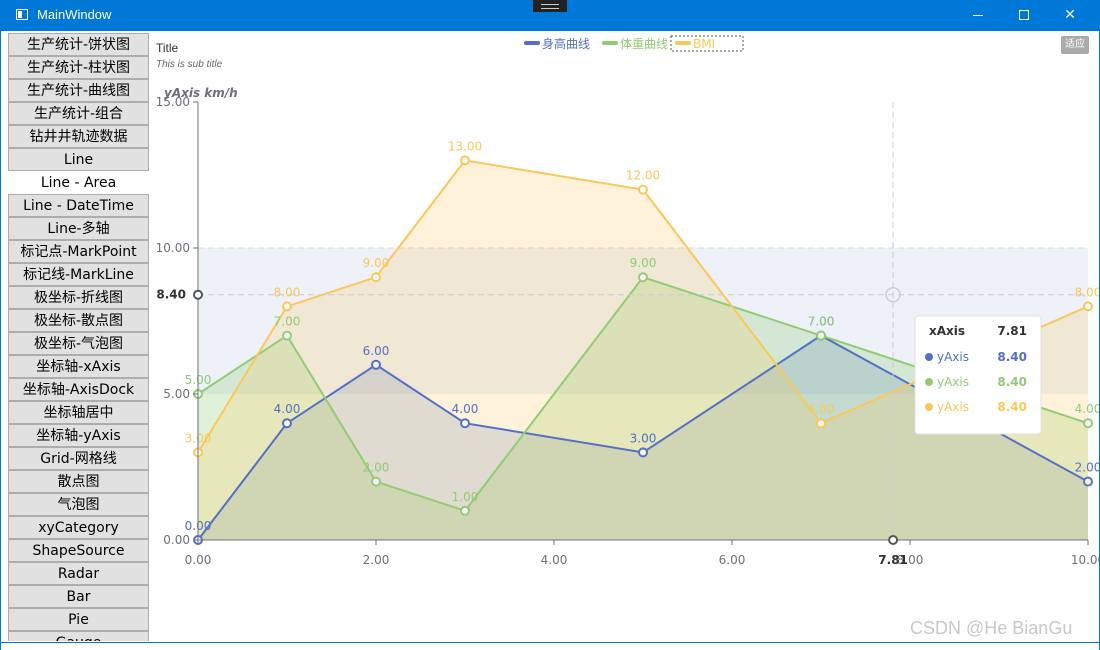 The height and width of the screenshot is (650, 1100). What do you see at coordinates (78, 636) in the screenshot?
I see `sidebar-item: Gauge` at bounding box center [78, 636].